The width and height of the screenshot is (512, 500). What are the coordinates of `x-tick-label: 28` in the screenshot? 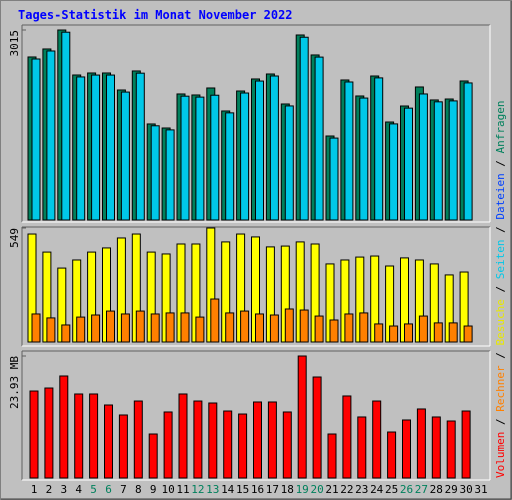 It's located at (436, 489).